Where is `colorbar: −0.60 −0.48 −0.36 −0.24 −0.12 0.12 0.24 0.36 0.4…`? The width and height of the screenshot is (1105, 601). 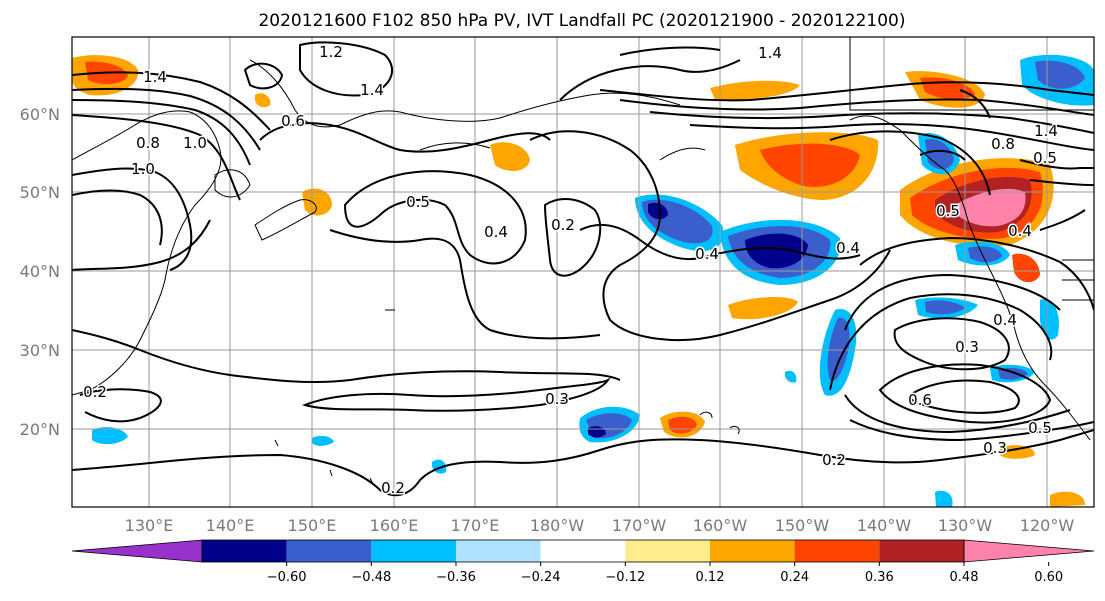 colorbar: −0.60 −0.48 −0.36 −0.24 −0.12 0.12 0.24 0.36 0.4… is located at coordinates (583, 562).